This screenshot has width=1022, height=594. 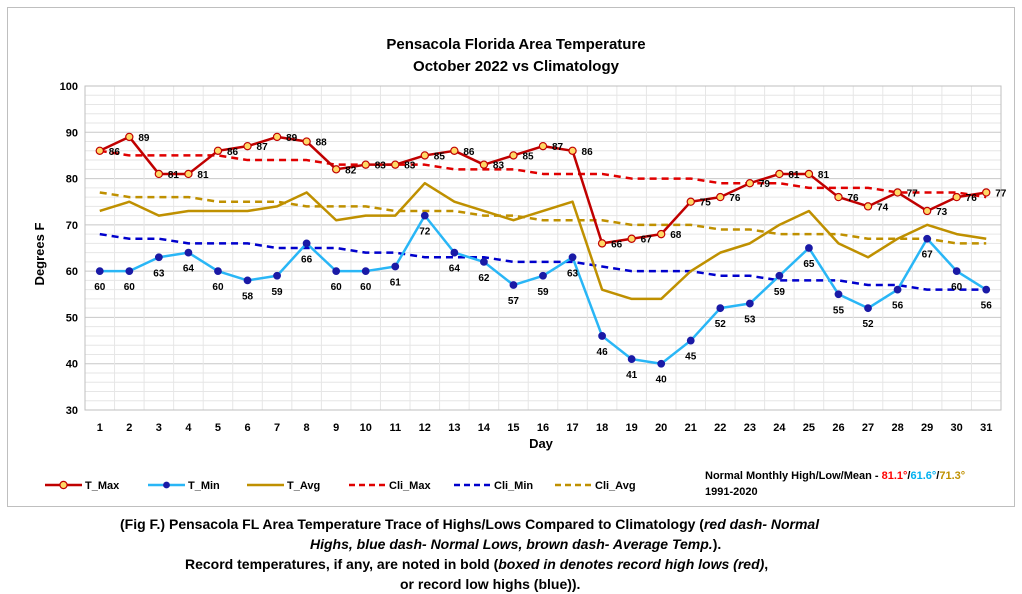 I want to click on legend-label: Cli_Min, so click(x=513, y=486).